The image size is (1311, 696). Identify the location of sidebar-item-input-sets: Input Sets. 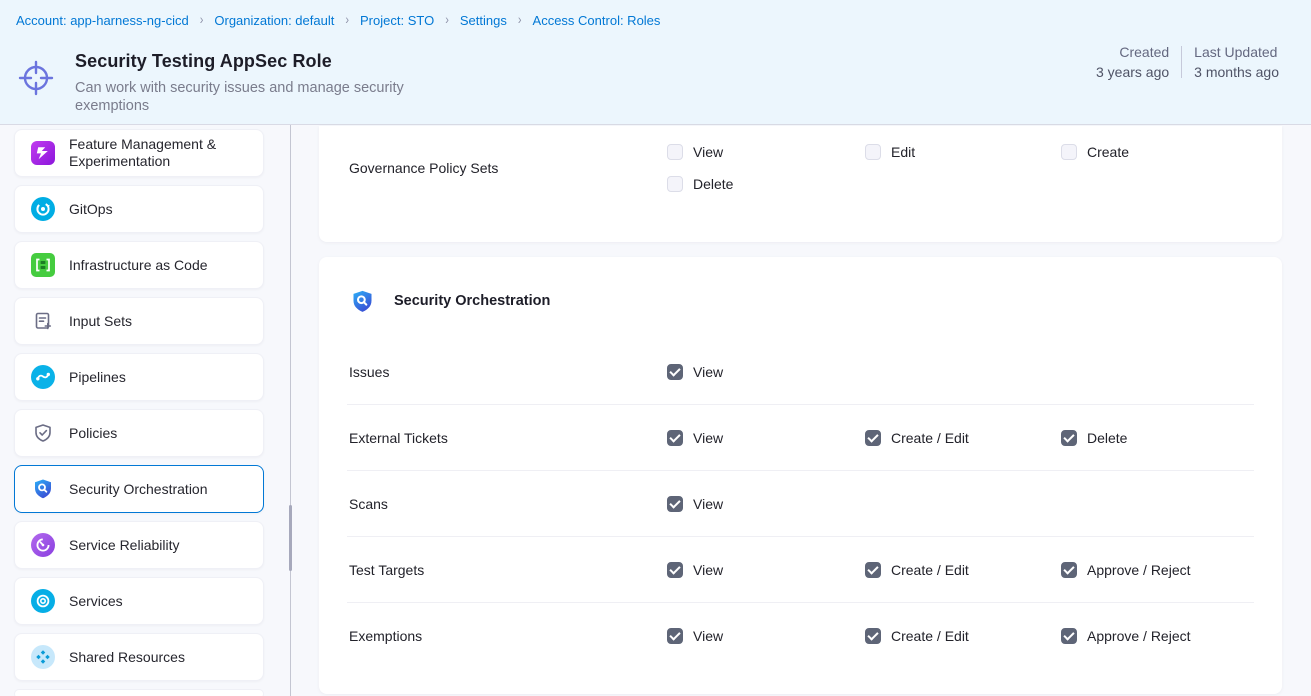
(139, 321).